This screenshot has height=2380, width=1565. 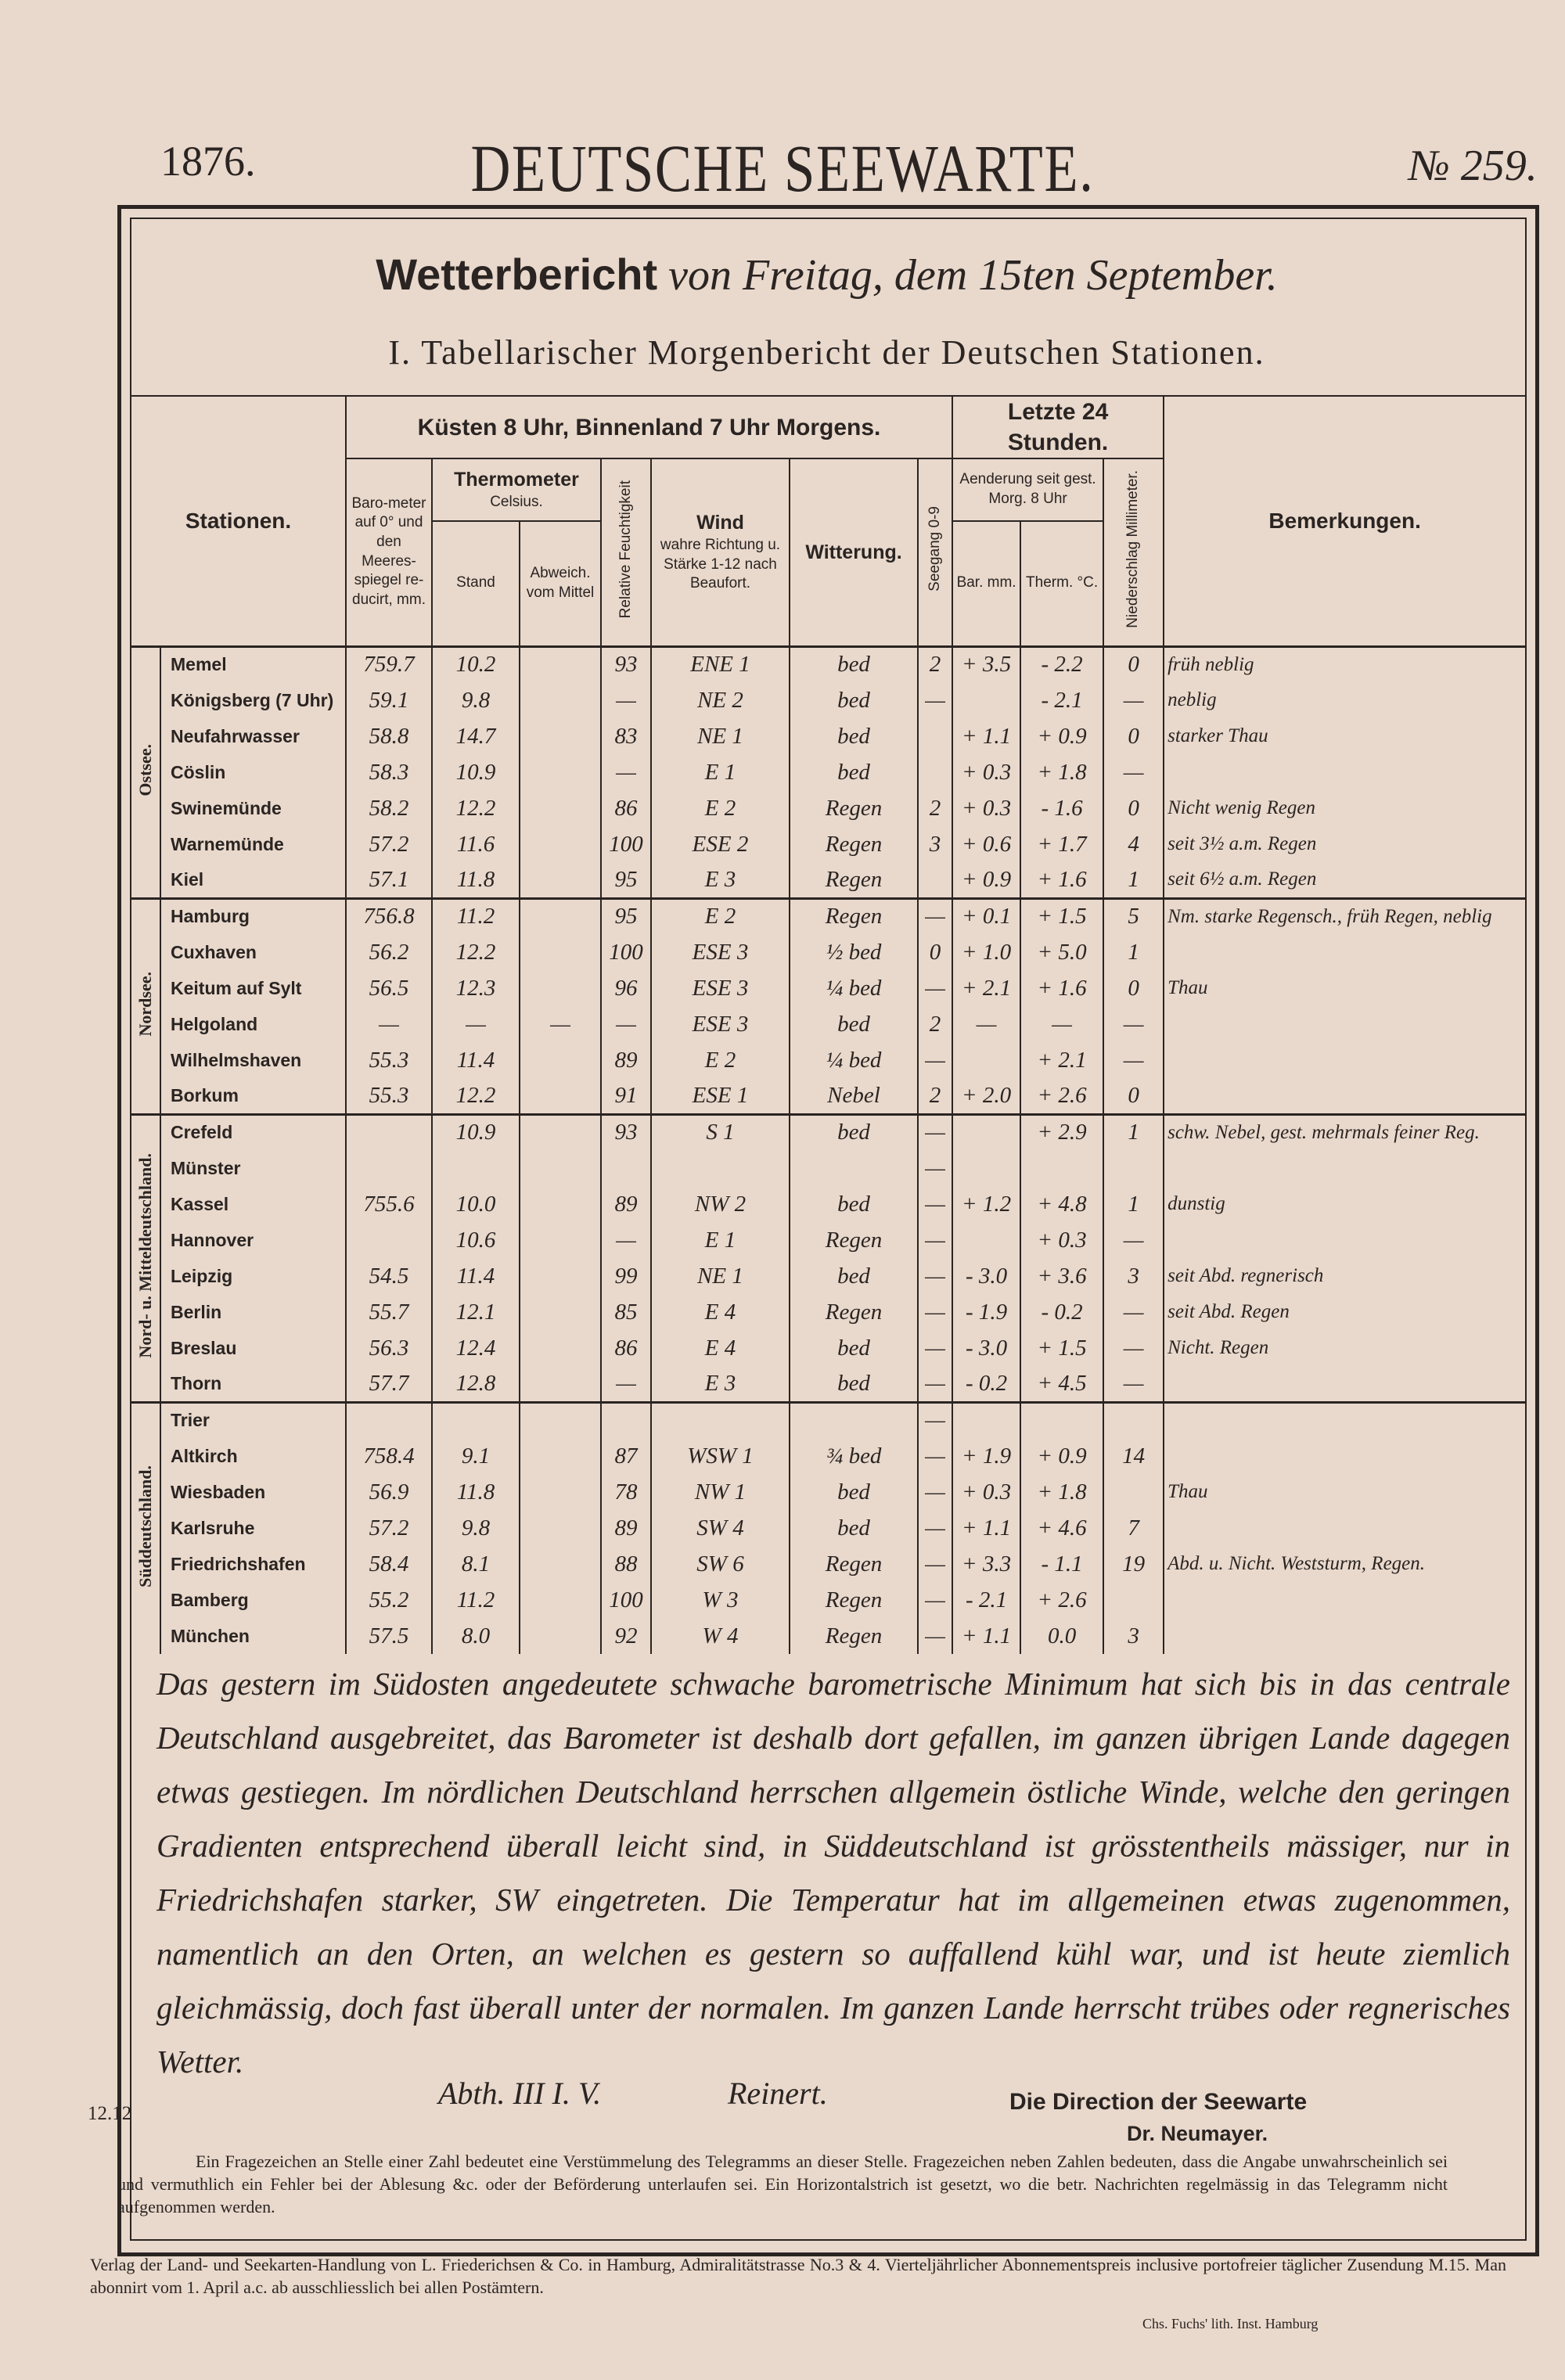 I want to click on barometer: 58.3, so click(x=389, y=772).